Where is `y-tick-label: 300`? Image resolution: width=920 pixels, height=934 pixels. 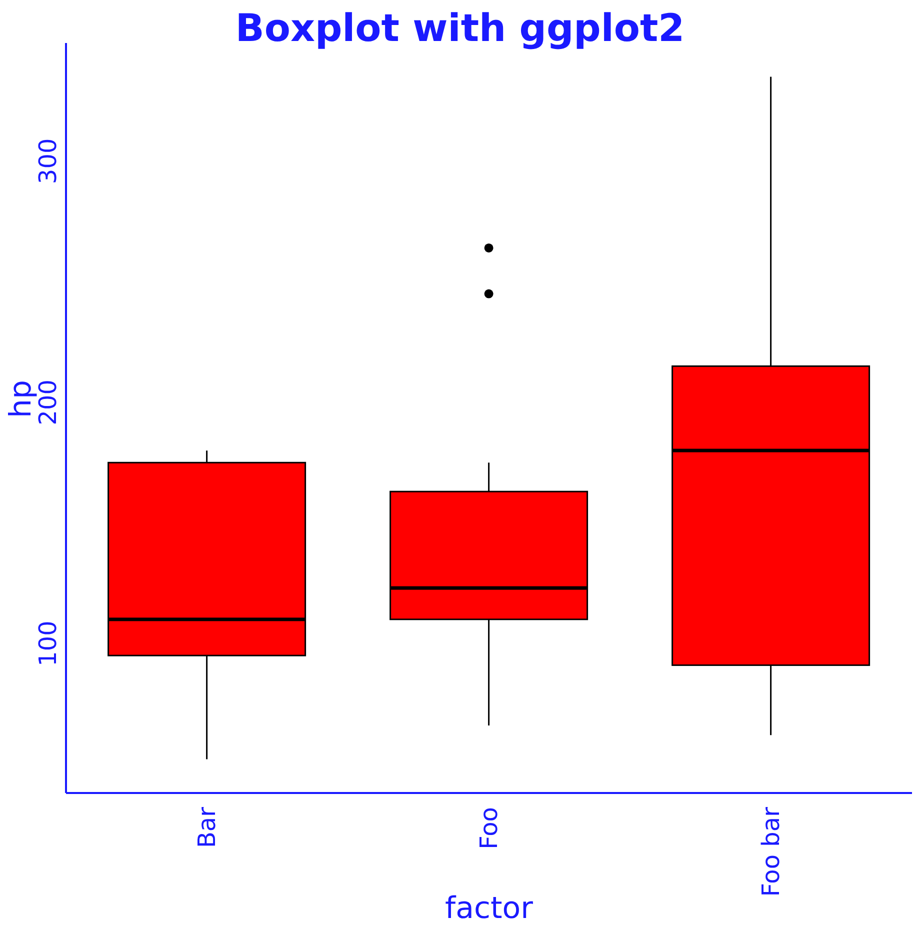
y-tick-label: 300 is located at coordinates (48, 161).